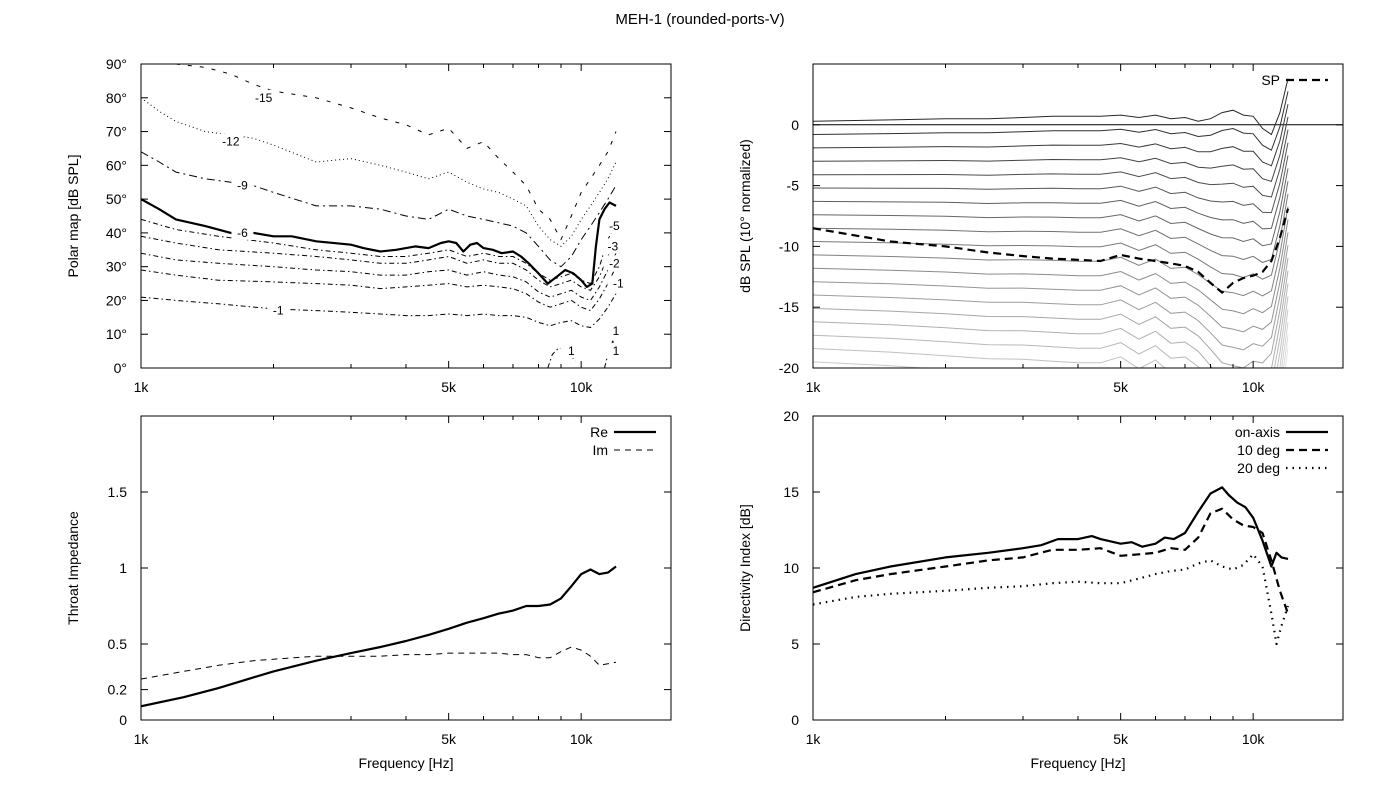 The image size is (1400, 800). Describe the element at coordinates (116, 334) in the screenshot. I see `y-tick-label: 10°` at that location.